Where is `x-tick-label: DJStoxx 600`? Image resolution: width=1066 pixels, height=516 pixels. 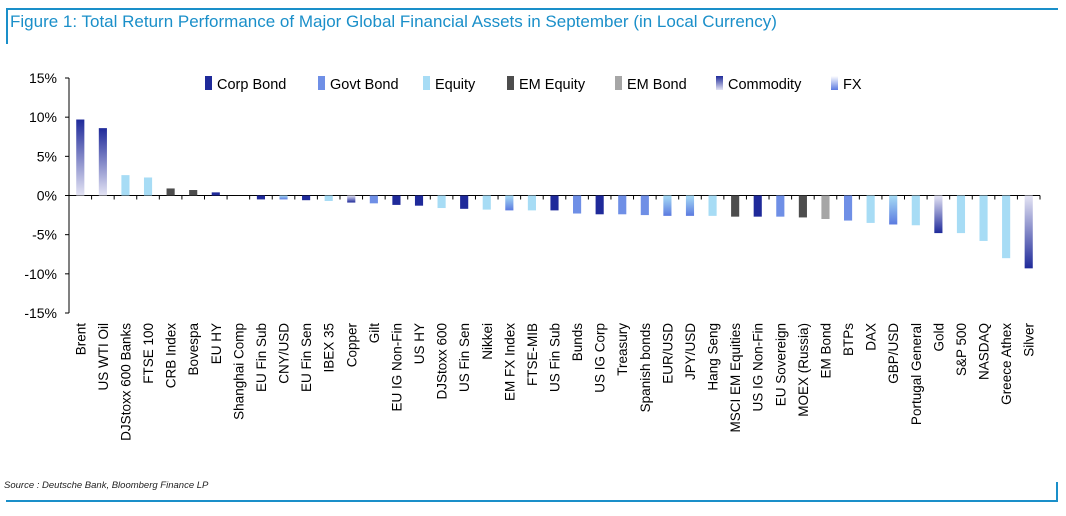 x-tick-label: DJStoxx 600 is located at coordinates (442, 361).